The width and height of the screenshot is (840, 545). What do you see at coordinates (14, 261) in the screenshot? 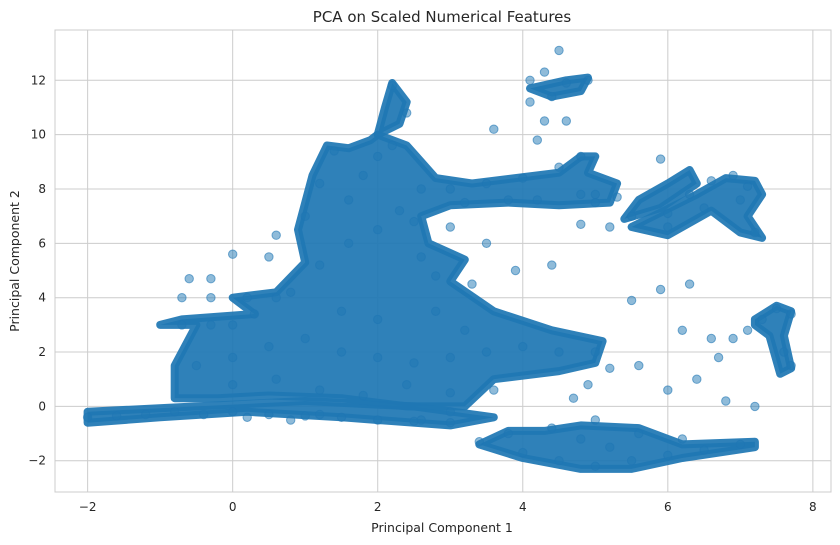
I see `y-axis-label: Principal Component 2` at bounding box center [14, 261].